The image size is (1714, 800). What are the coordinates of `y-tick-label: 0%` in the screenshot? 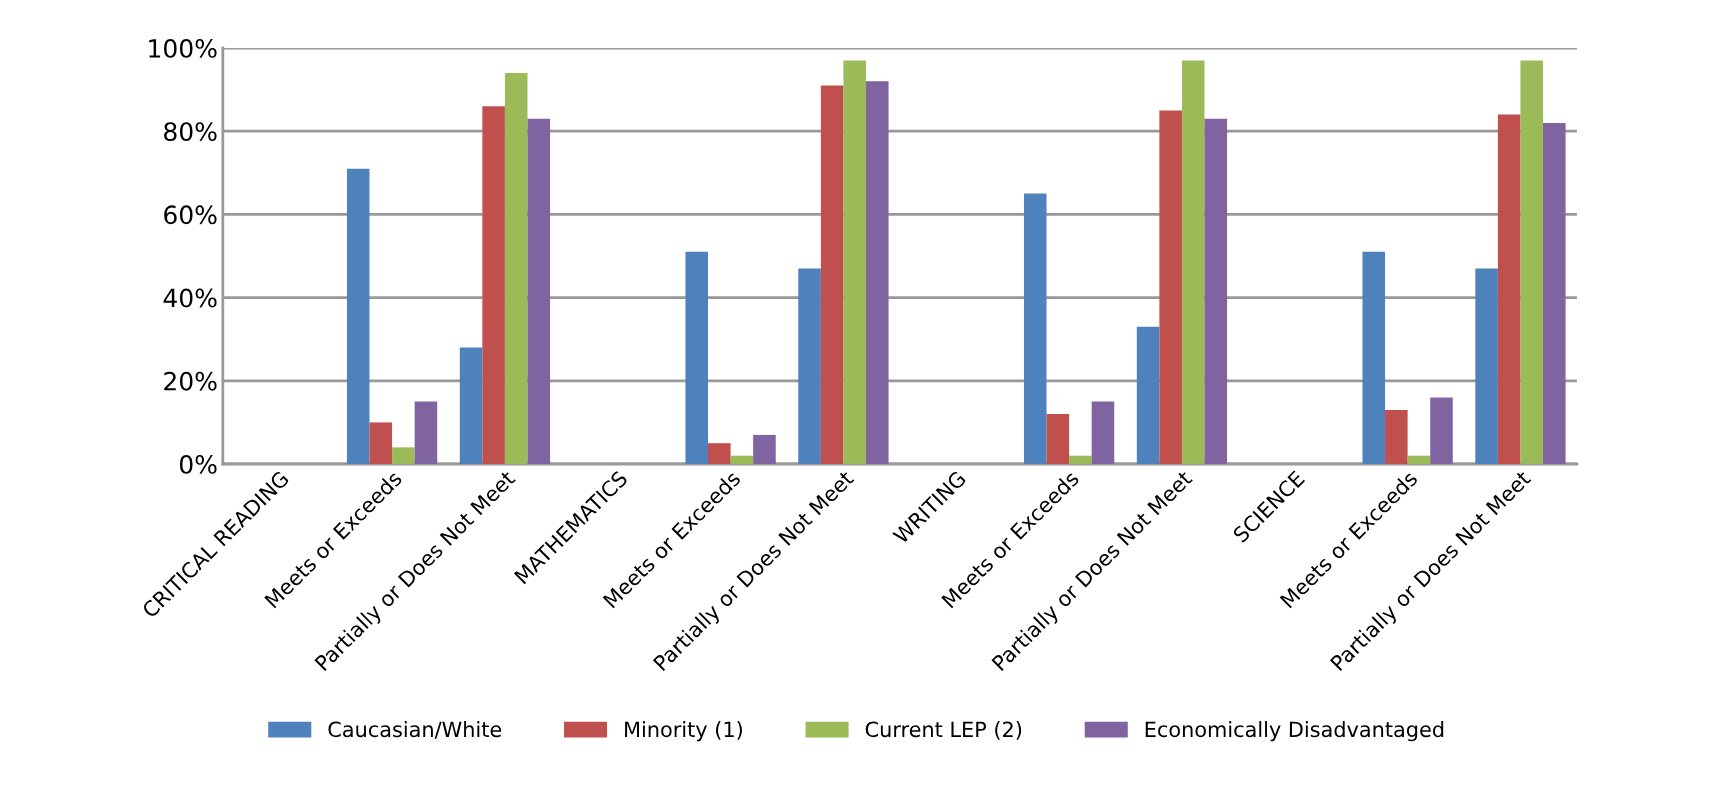 It's located at (198, 464).